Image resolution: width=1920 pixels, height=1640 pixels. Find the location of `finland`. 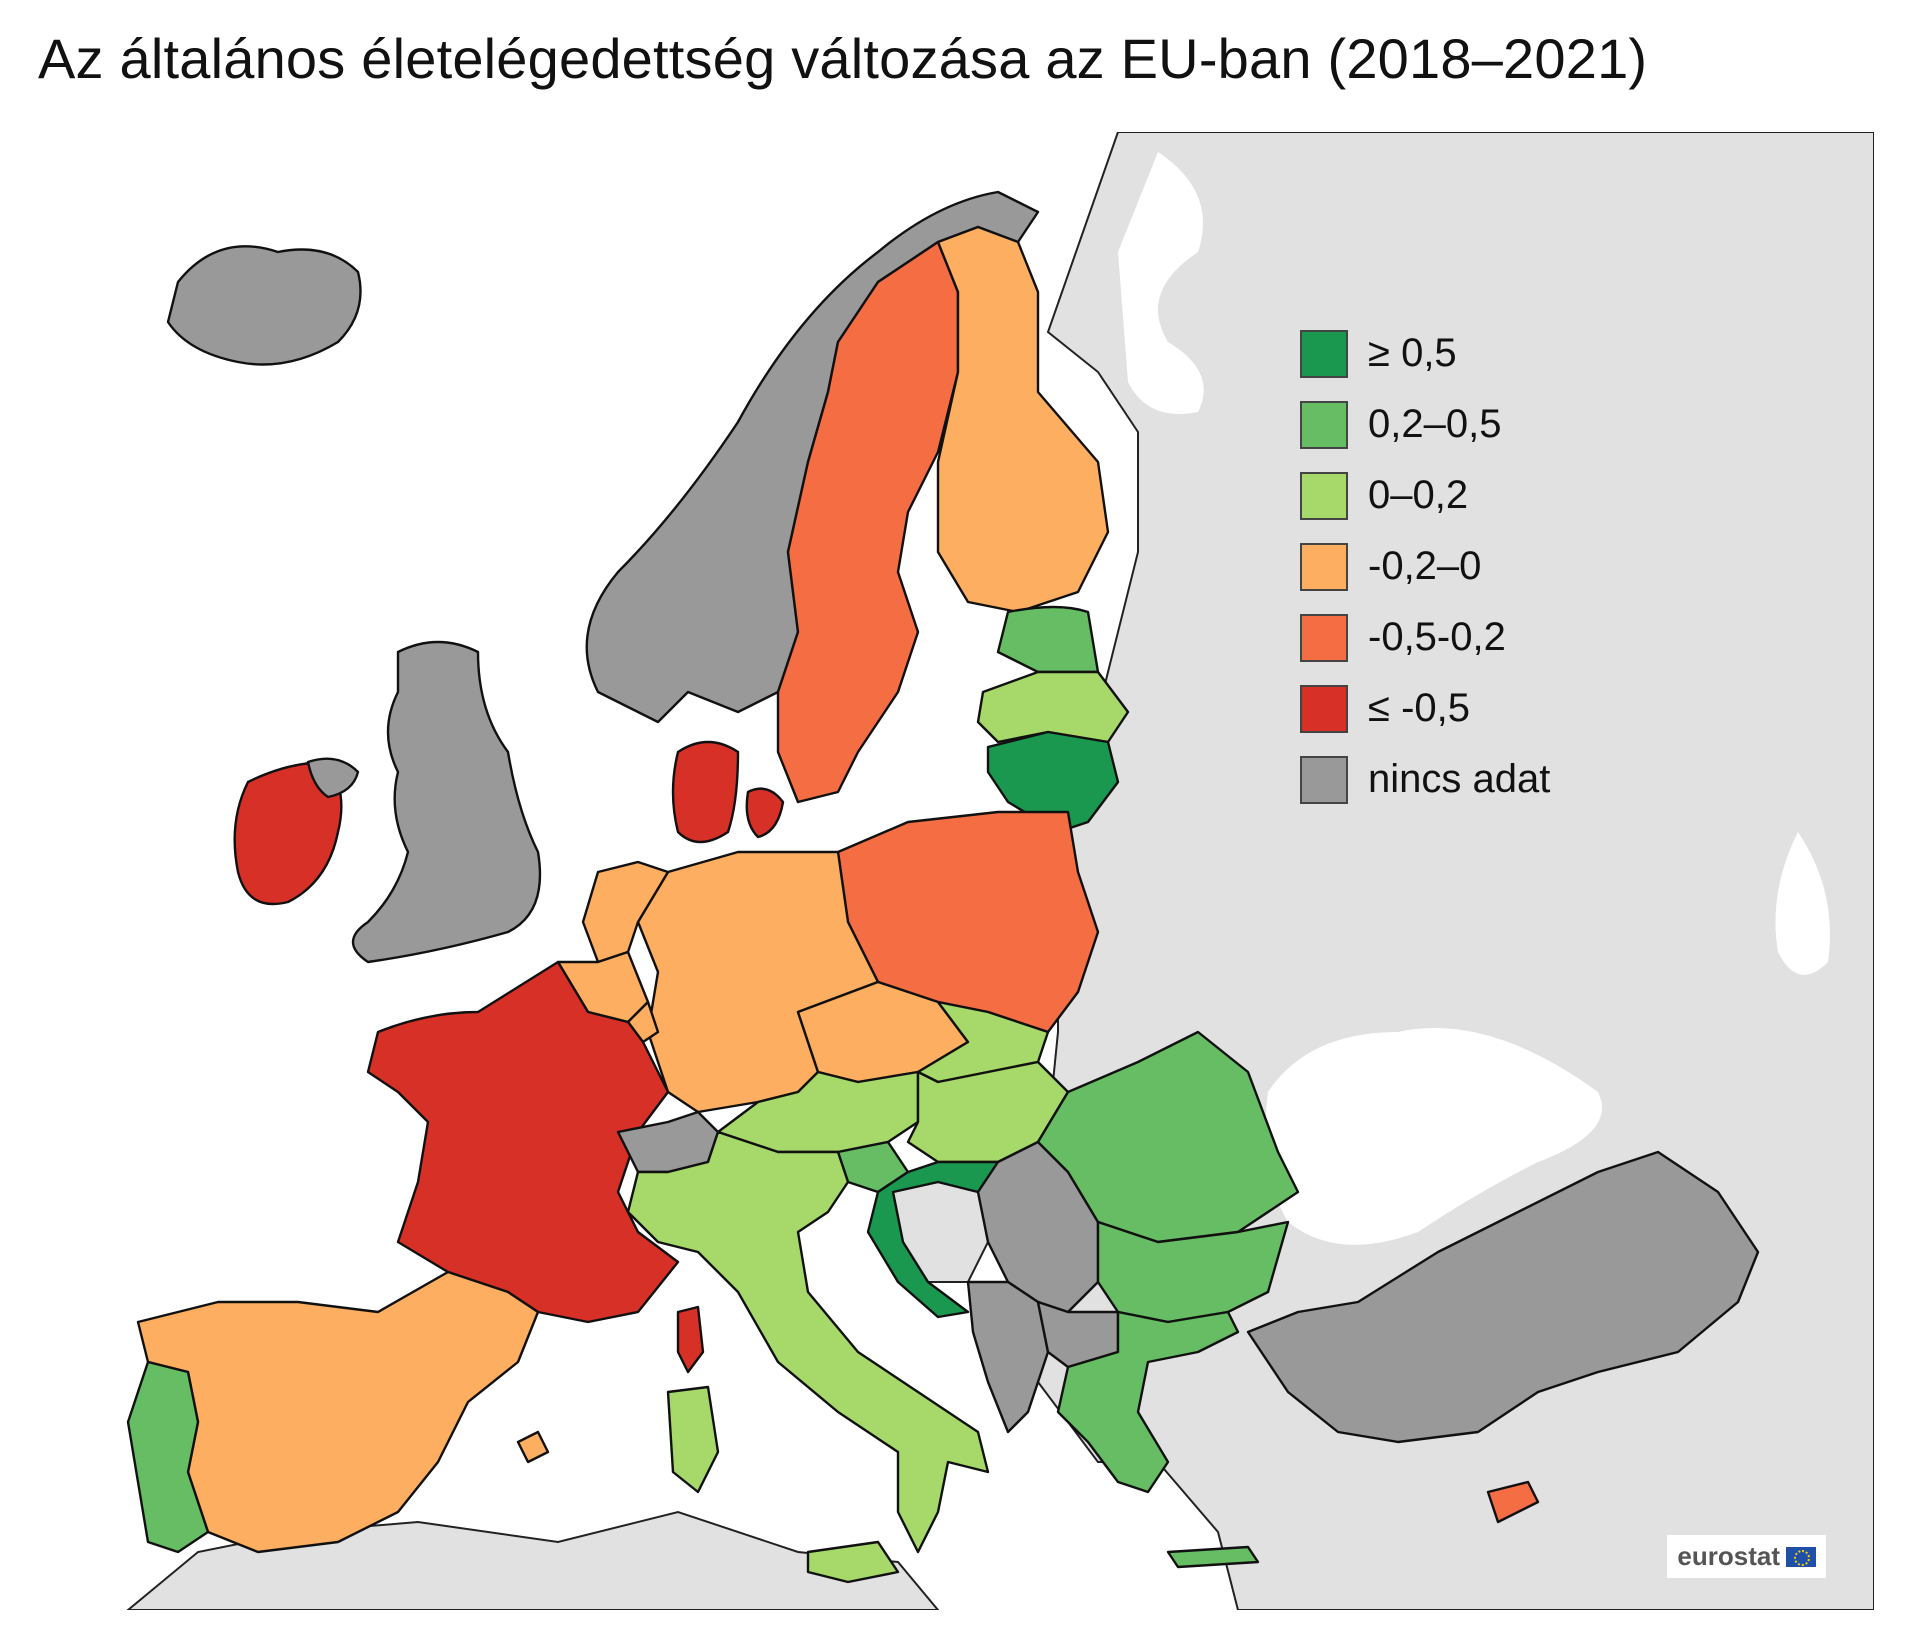

finland is located at coordinates (1023, 419).